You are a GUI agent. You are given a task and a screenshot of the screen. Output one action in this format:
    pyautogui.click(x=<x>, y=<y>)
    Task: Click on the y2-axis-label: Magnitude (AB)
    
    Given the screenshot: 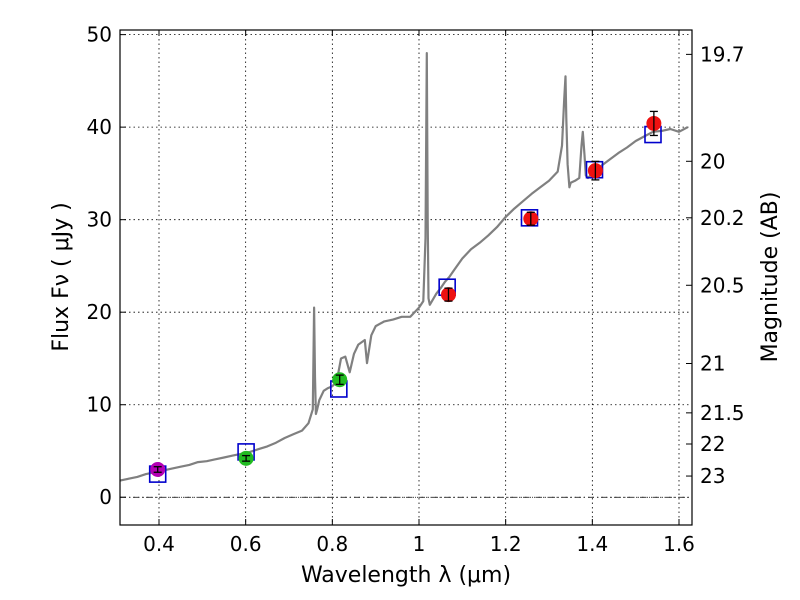 What is the action you would take?
    pyautogui.click(x=770, y=277)
    